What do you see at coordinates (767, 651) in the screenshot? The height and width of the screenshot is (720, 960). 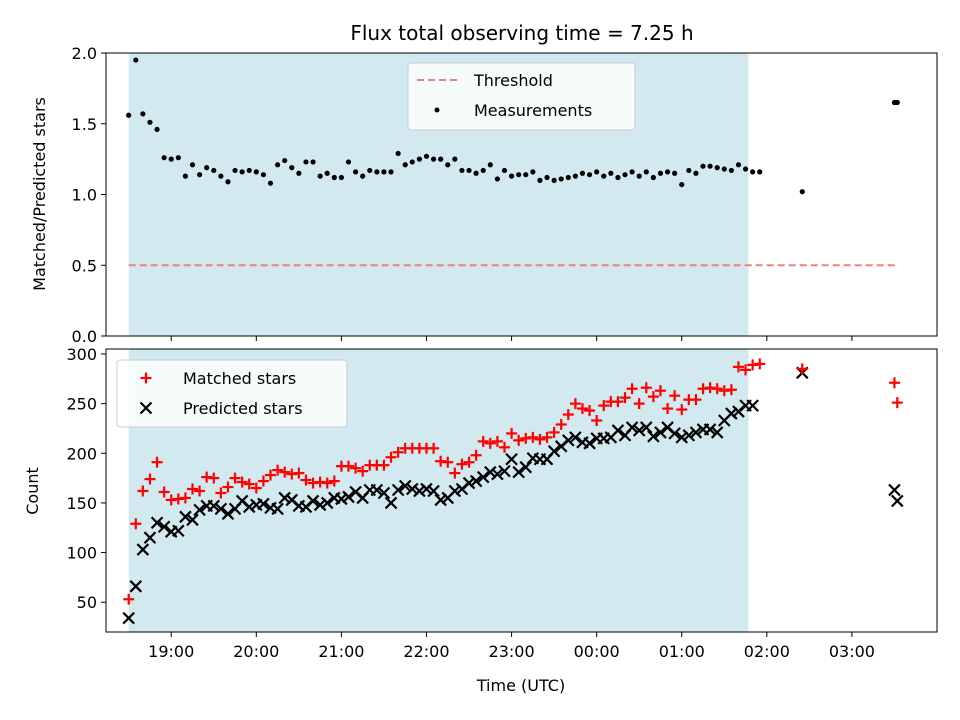 I see `x-tick-label: 02:00` at bounding box center [767, 651].